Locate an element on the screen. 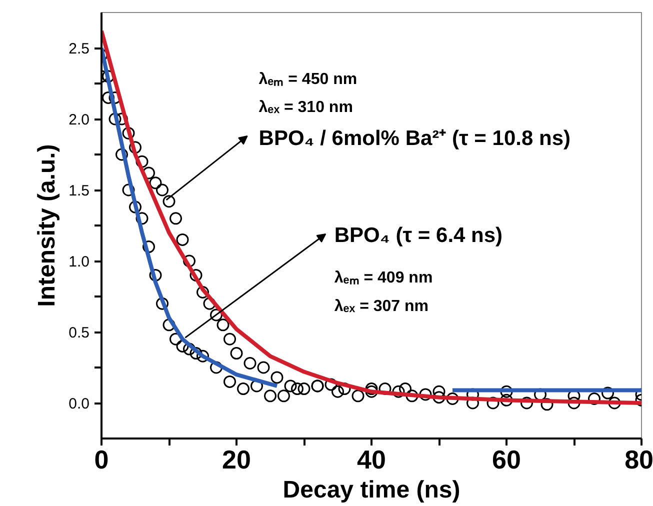 Image resolution: width=653 pixels, height=506 pixels. annotation: BPO₄ / 6mol% Ba²⁺ (τ = 10.8 ns) is located at coordinates (414, 138).